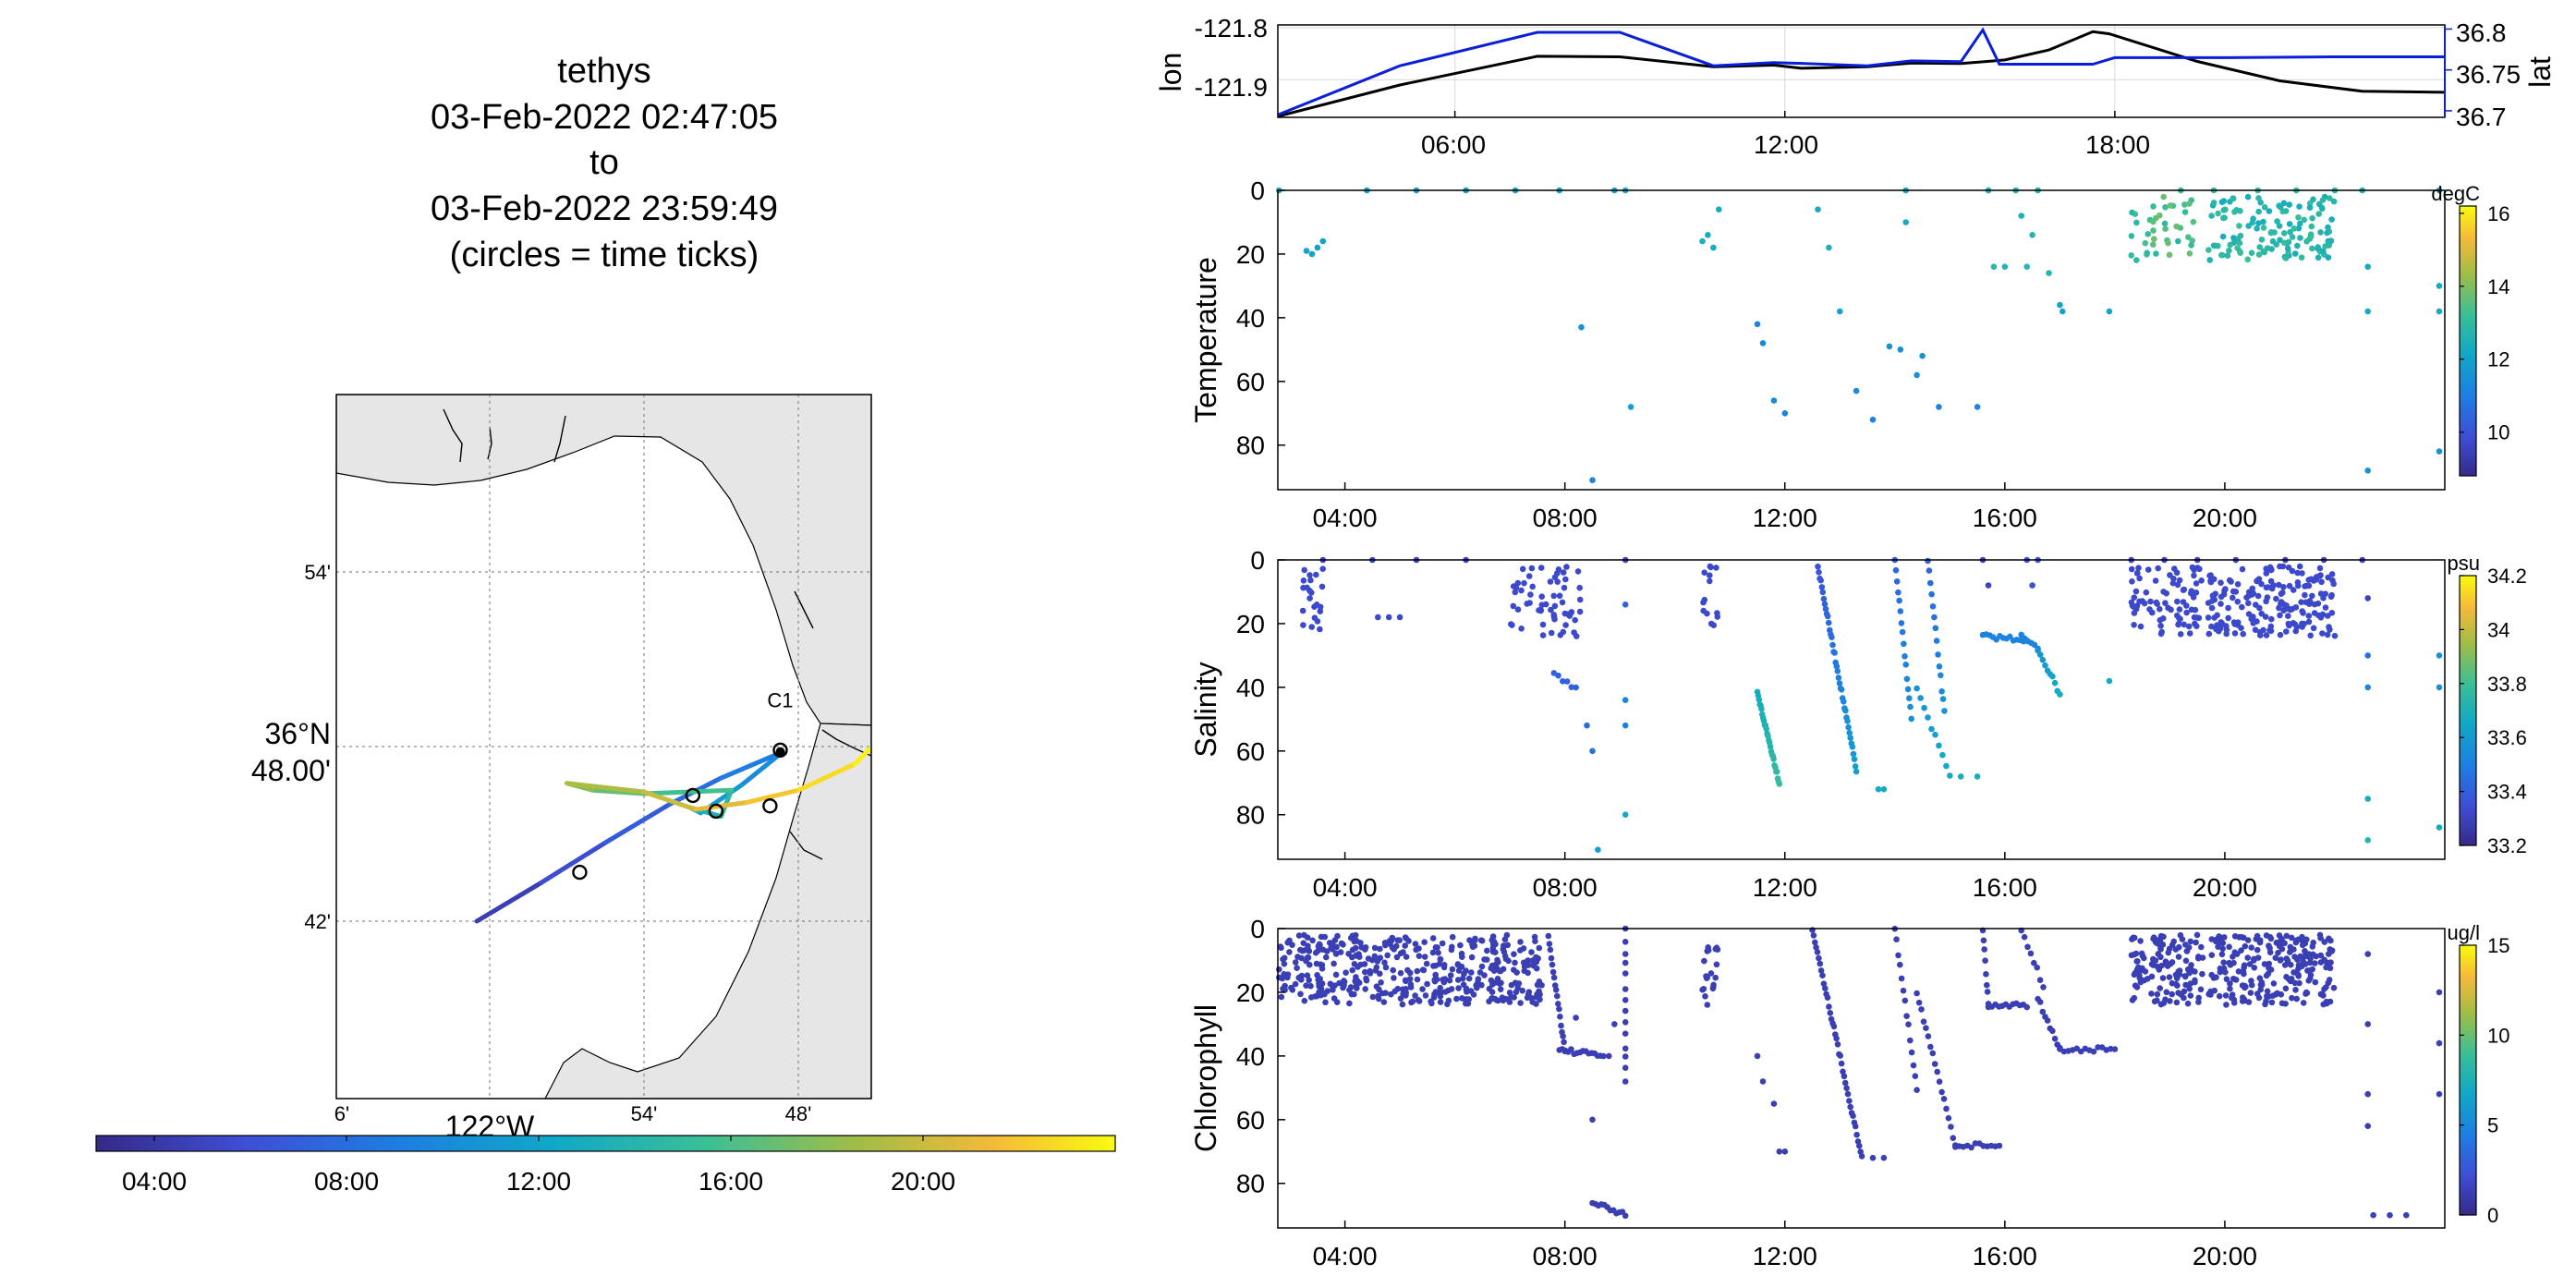 The width and height of the screenshot is (2576, 1288). I want to click on section-colorbar-label: 16, so click(2498, 213).